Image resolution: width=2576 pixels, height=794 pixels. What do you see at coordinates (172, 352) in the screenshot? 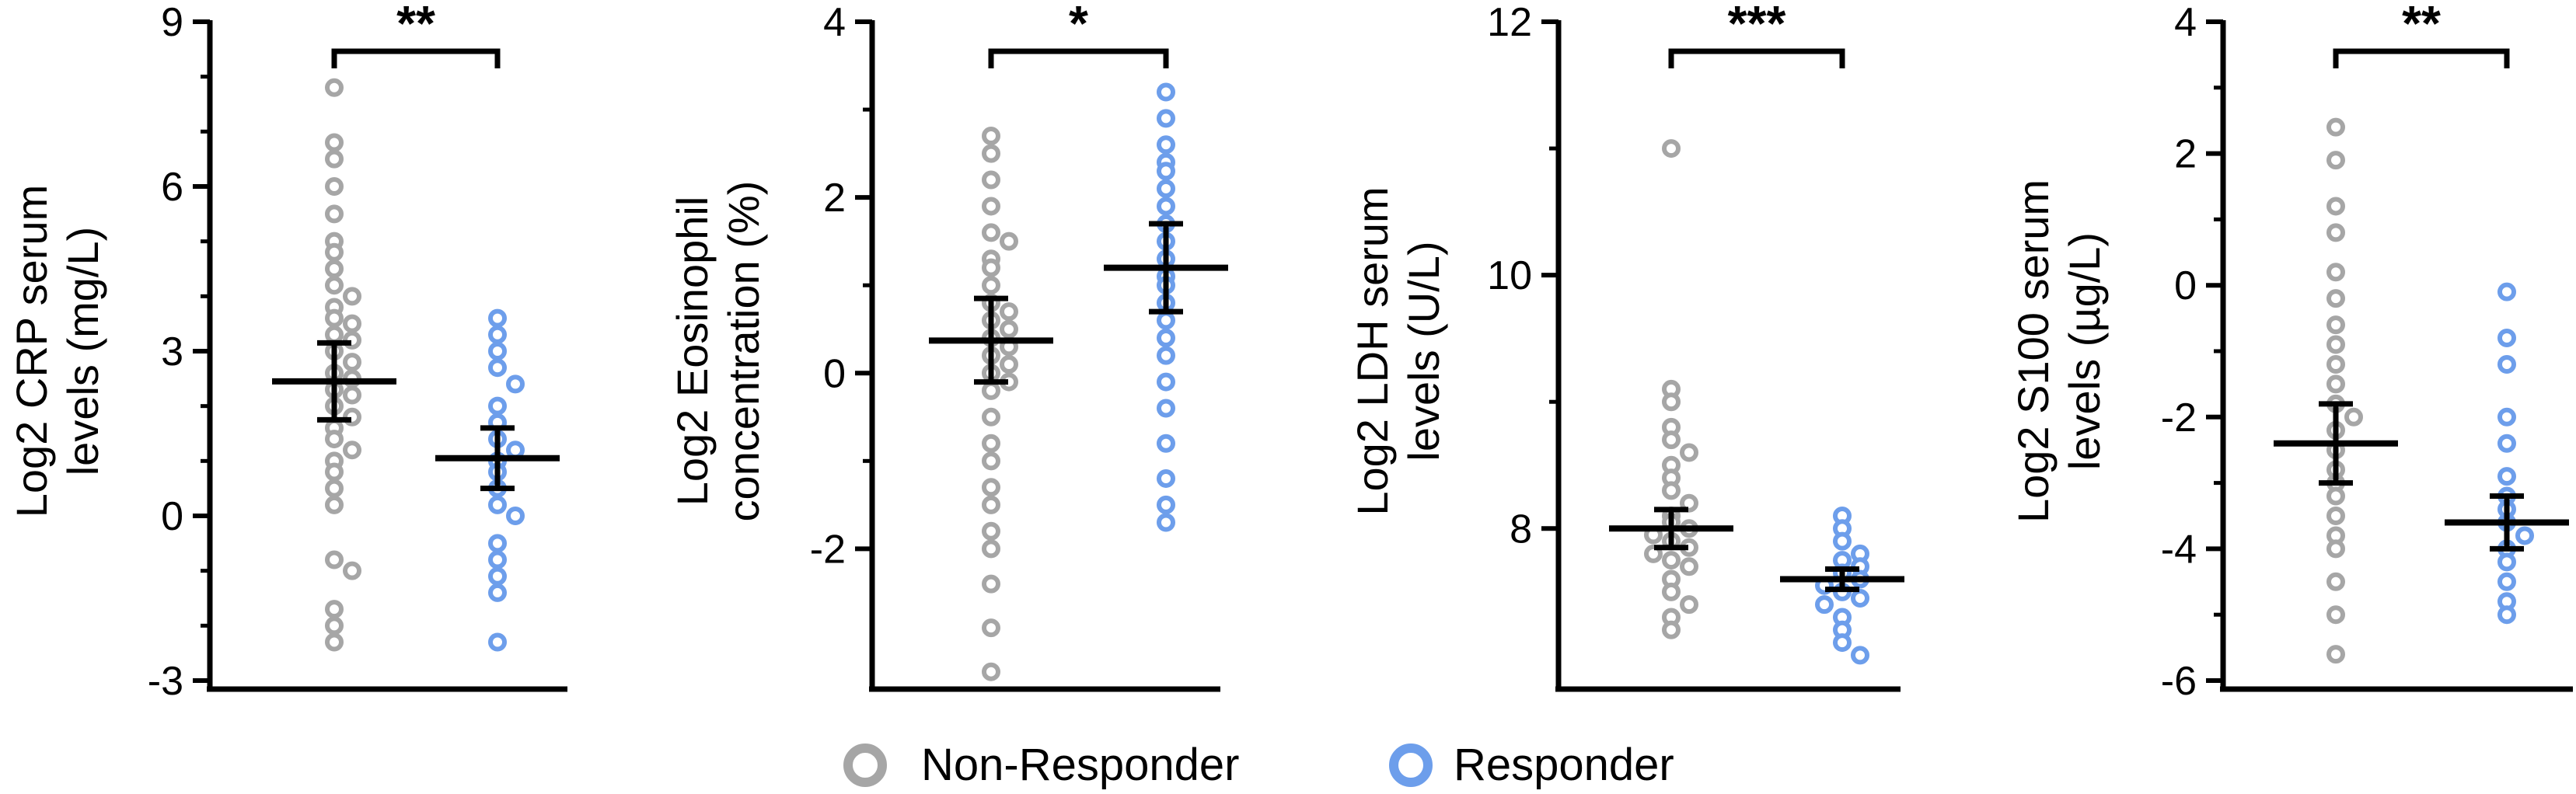
I see `y-tick-label: 3` at bounding box center [172, 352].